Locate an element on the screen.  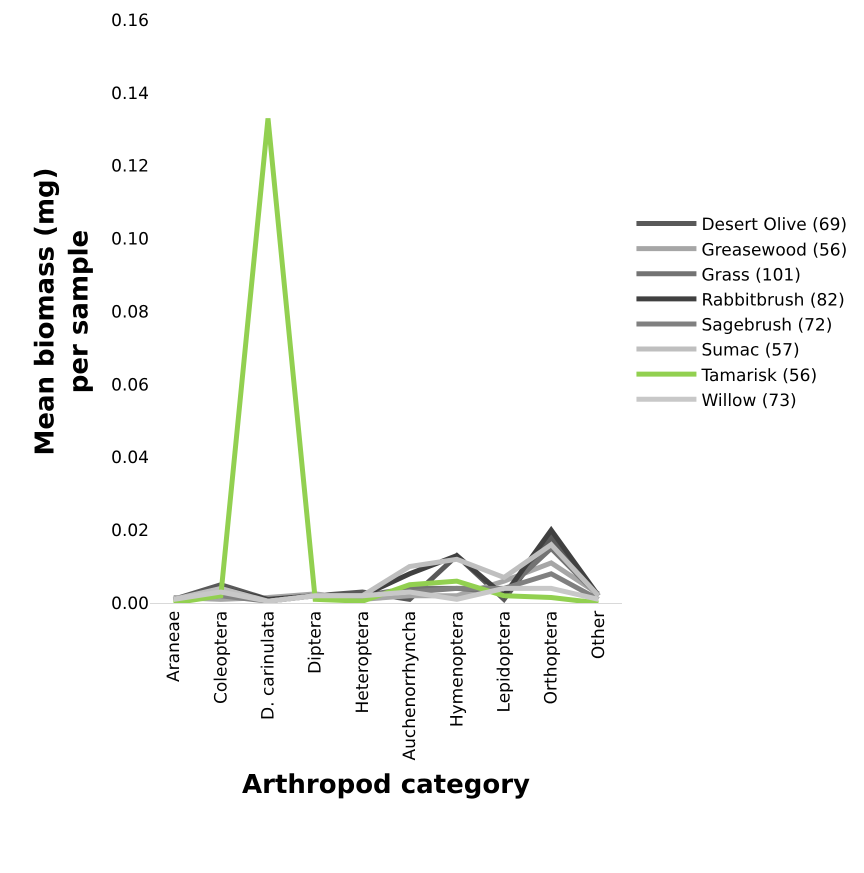
legend-label: Rabbitbrush (82) is located at coordinates (773, 300).